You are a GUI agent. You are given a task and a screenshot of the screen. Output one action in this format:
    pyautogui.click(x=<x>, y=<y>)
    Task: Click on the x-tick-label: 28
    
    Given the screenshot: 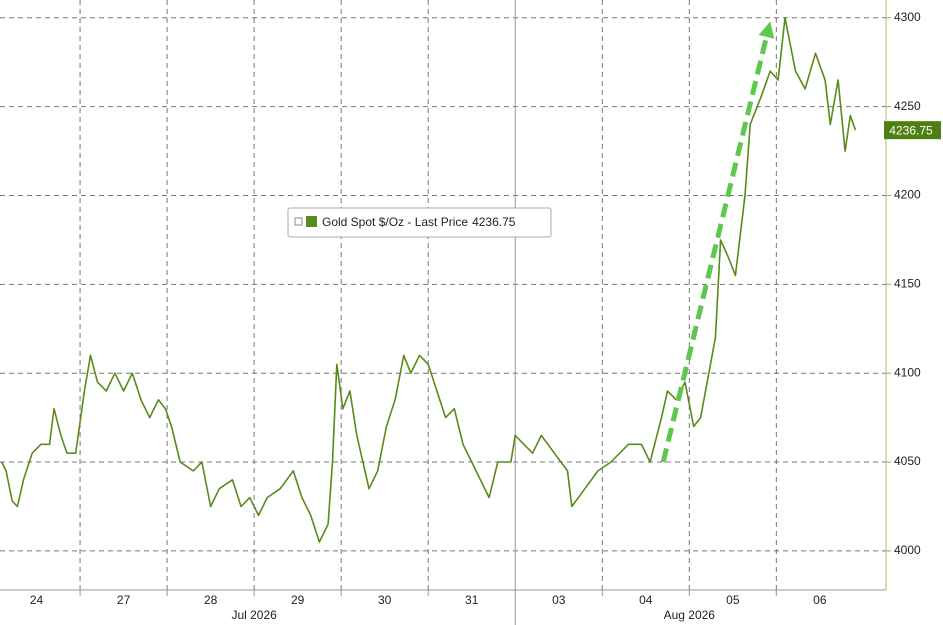 What is the action you would take?
    pyautogui.click(x=211, y=600)
    